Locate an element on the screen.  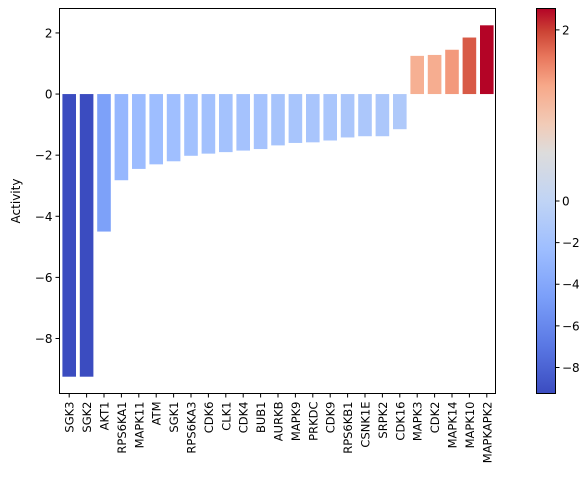
x-tick-label: CDK9 is located at coordinates (331, 418).